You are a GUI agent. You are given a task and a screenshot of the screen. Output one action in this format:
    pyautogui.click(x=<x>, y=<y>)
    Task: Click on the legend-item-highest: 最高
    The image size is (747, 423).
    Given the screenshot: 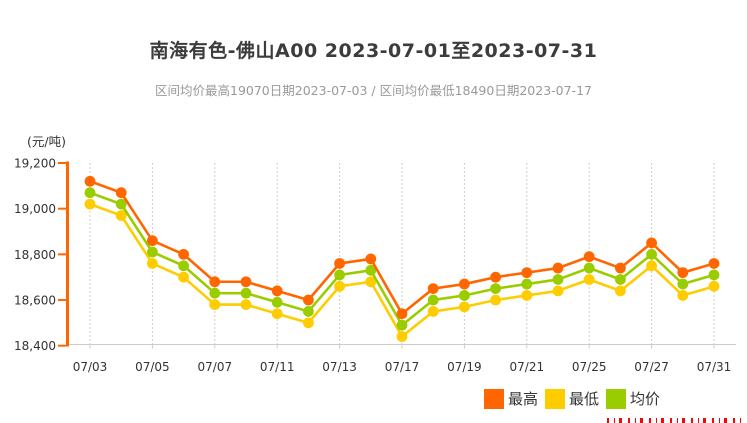 What is the action you would take?
    pyautogui.click(x=511, y=399)
    